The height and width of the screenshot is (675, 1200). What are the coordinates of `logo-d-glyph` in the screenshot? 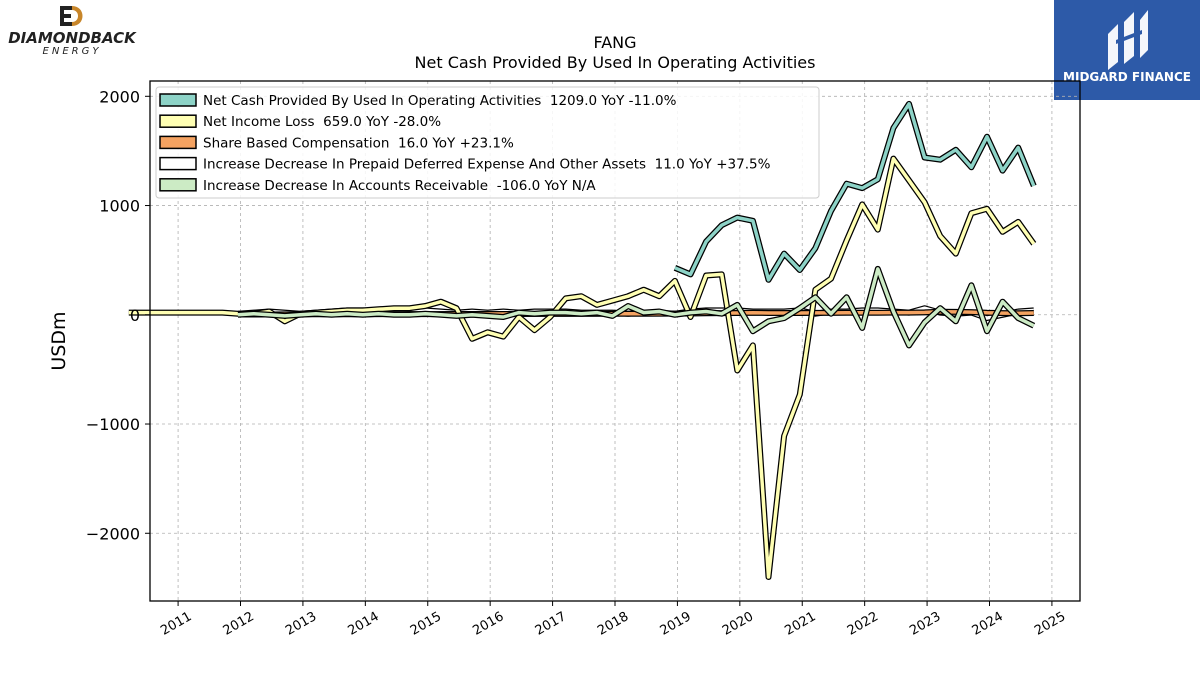 It's located at (77, 16).